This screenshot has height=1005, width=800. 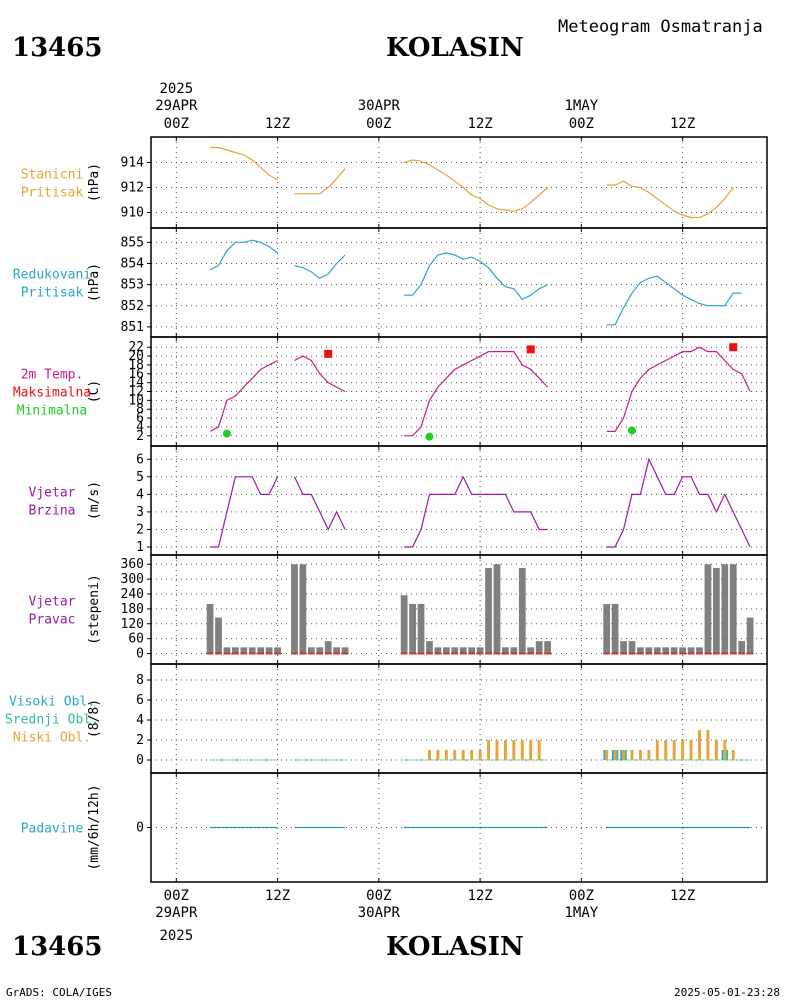 What do you see at coordinates (176, 106) in the screenshot?
I see `date-label-top: 29APR` at bounding box center [176, 106].